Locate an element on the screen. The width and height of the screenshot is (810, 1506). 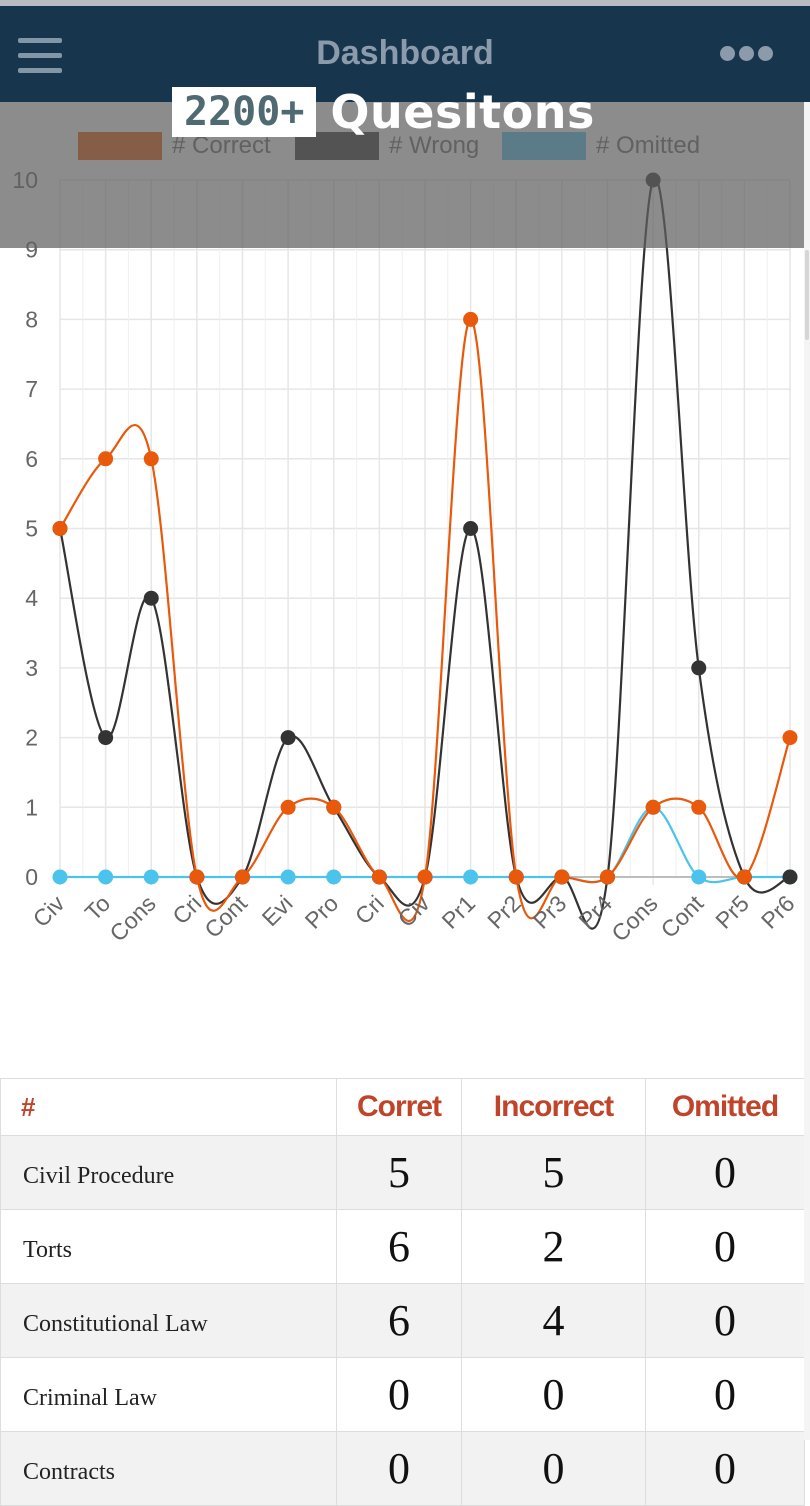
table-row: Criminal Law 0 0 0 is located at coordinates (402, 1394).